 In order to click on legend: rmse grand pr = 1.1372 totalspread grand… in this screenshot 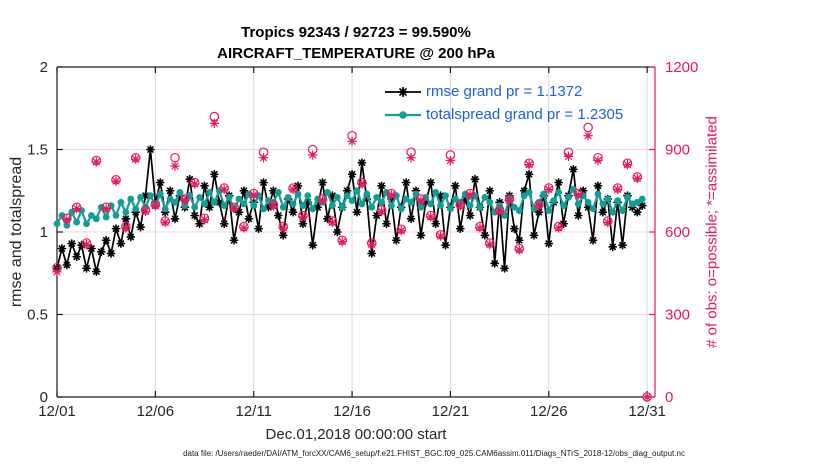, I will do `click(503, 103)`.